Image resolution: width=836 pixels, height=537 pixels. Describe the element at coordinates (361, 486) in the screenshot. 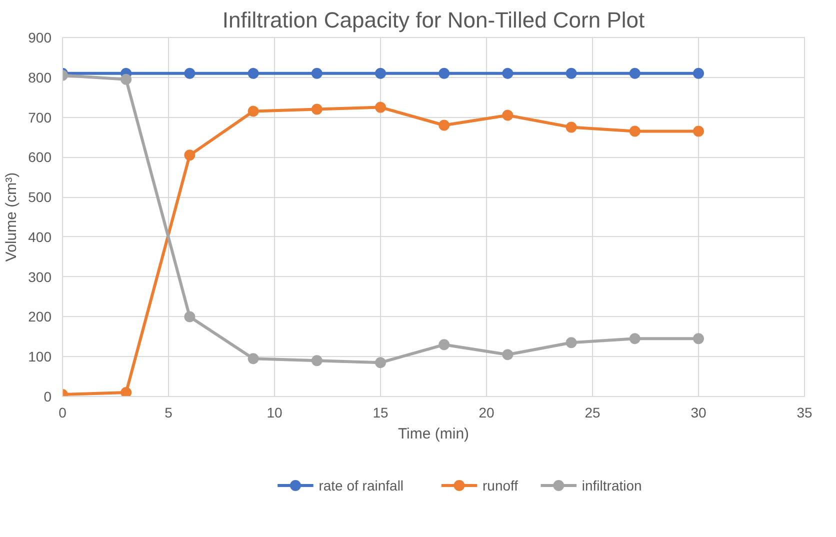

I see `legend-label: rate of rainfall` at that location.